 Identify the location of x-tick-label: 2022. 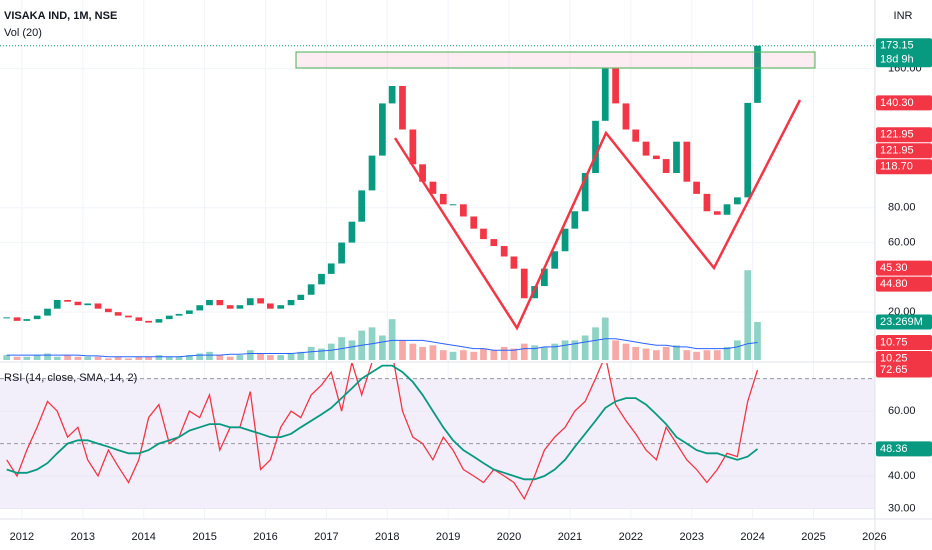
(631, 537).